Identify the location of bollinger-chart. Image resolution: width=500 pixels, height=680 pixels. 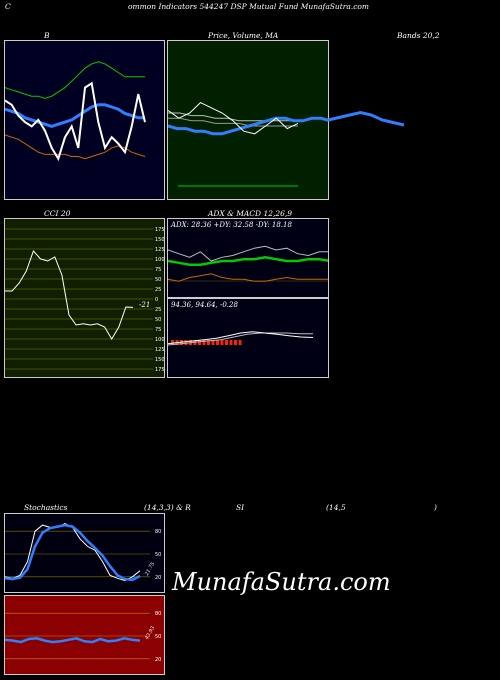
(75, 111).